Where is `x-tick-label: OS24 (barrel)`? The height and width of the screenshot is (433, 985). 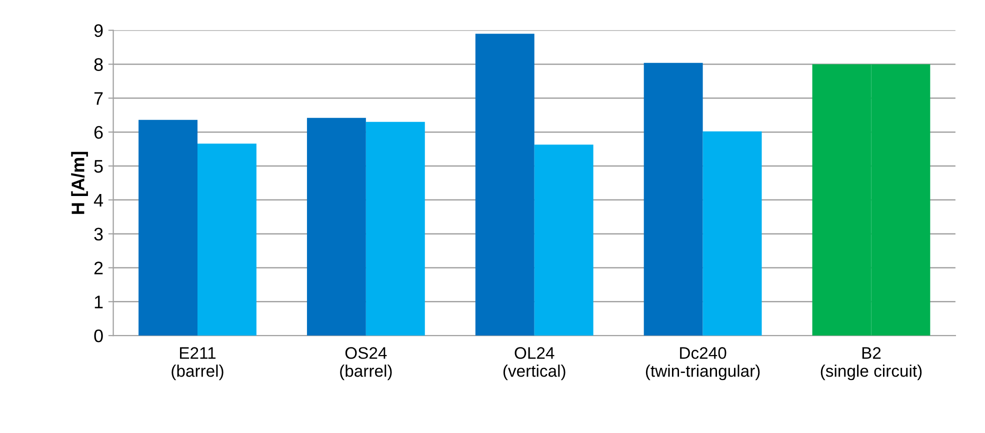
x-tick-label: OS24 (barrel) is located at coordinates (366, 363).